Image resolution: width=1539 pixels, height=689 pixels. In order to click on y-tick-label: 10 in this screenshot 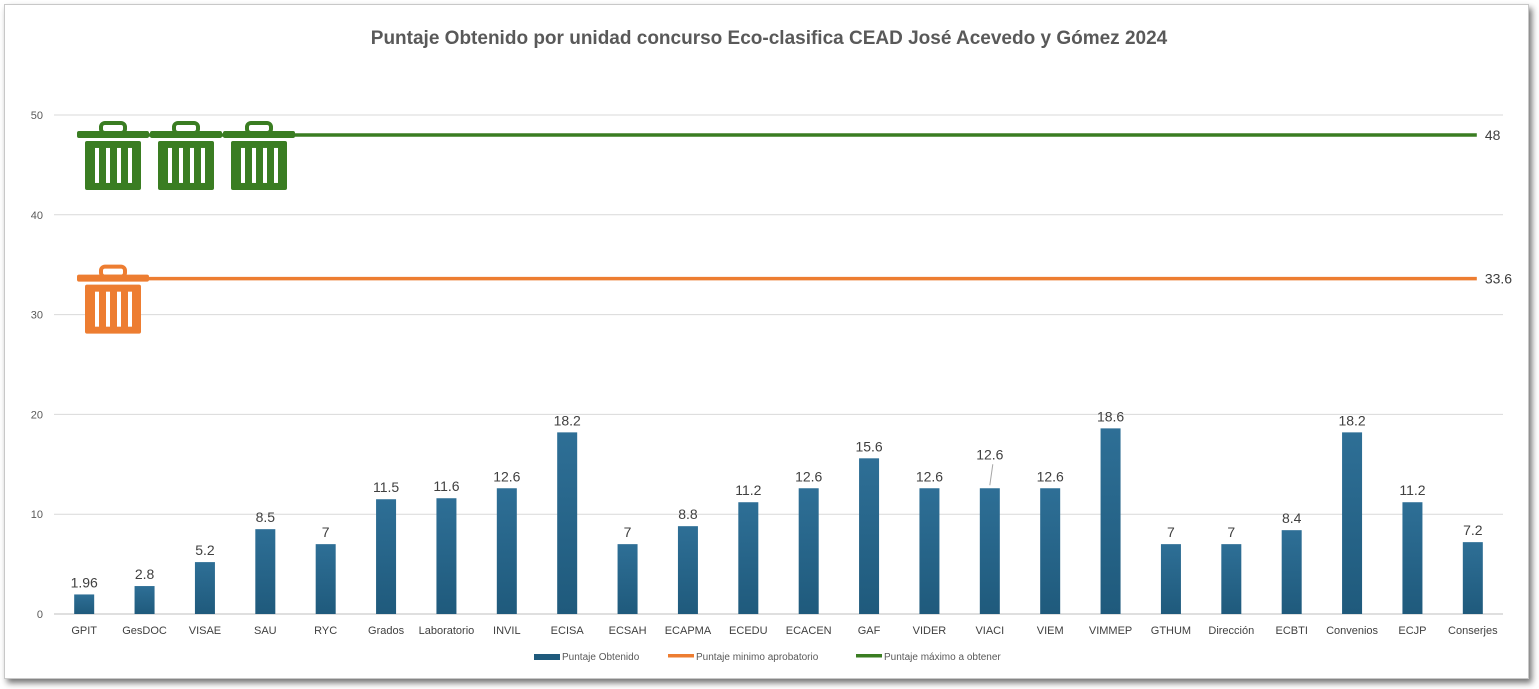, I will do `click(37, 515)`.